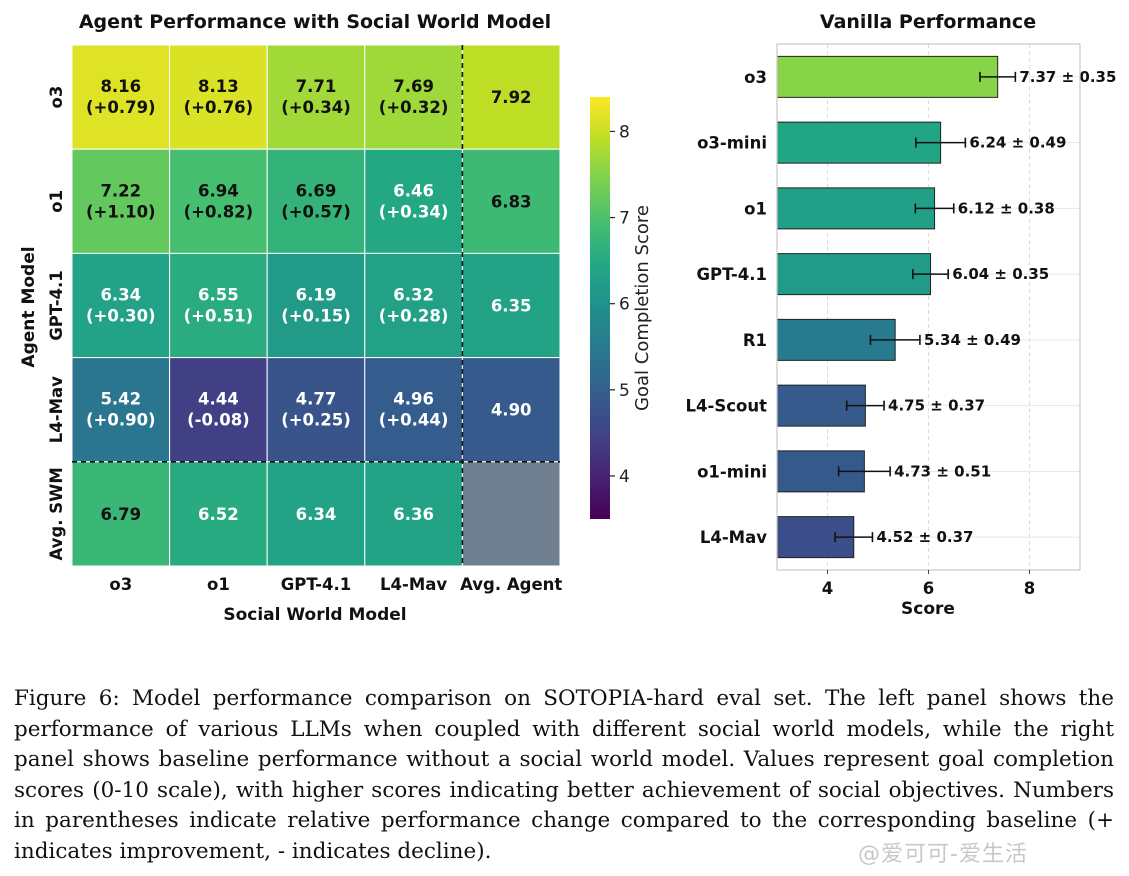  I want to click on bar-value-label: 4.52 ± 0.37, so click(924, 537).